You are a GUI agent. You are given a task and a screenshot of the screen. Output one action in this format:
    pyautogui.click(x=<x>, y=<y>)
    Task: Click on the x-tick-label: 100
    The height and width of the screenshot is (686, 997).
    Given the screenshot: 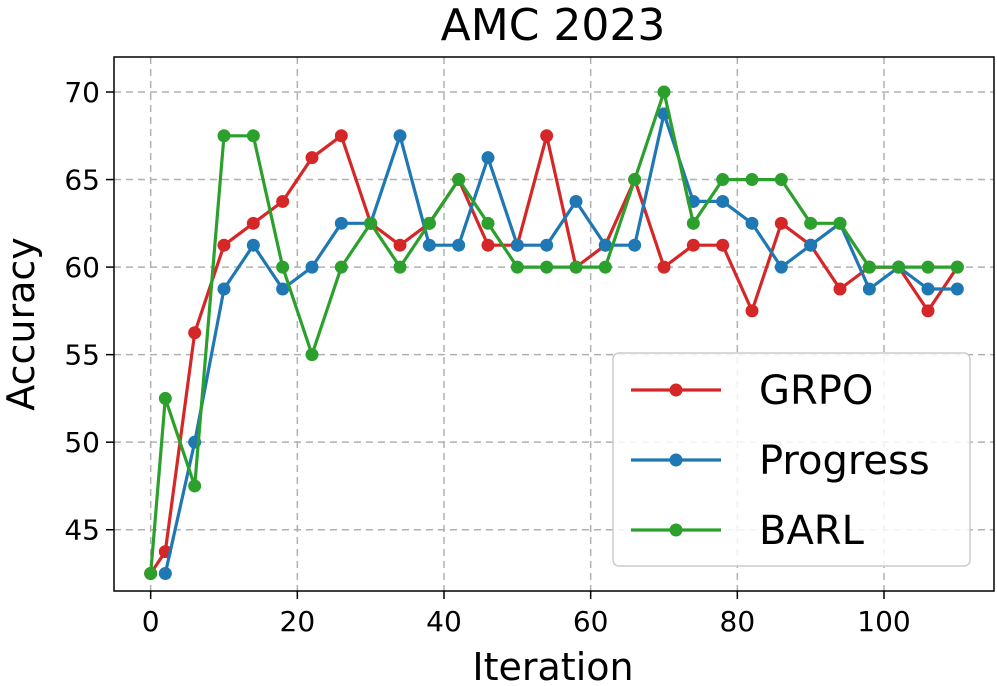 What is the action you would take?
    pyautogui.click(x=883, y=621)
    